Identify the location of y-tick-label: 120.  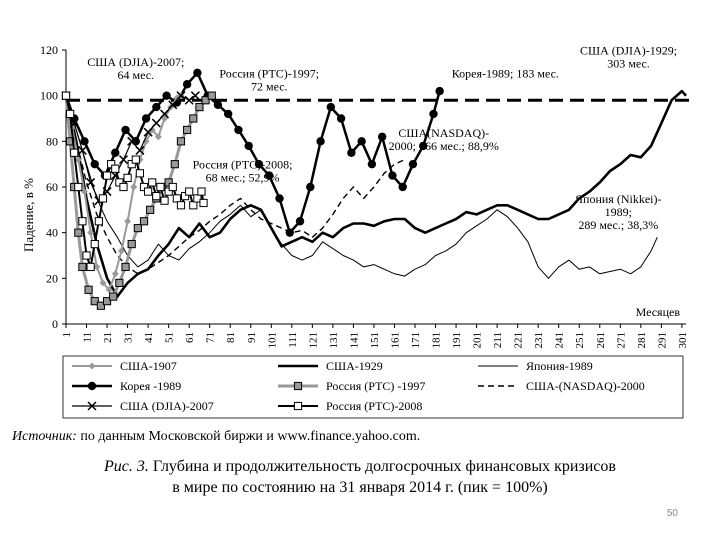
(49, 50).